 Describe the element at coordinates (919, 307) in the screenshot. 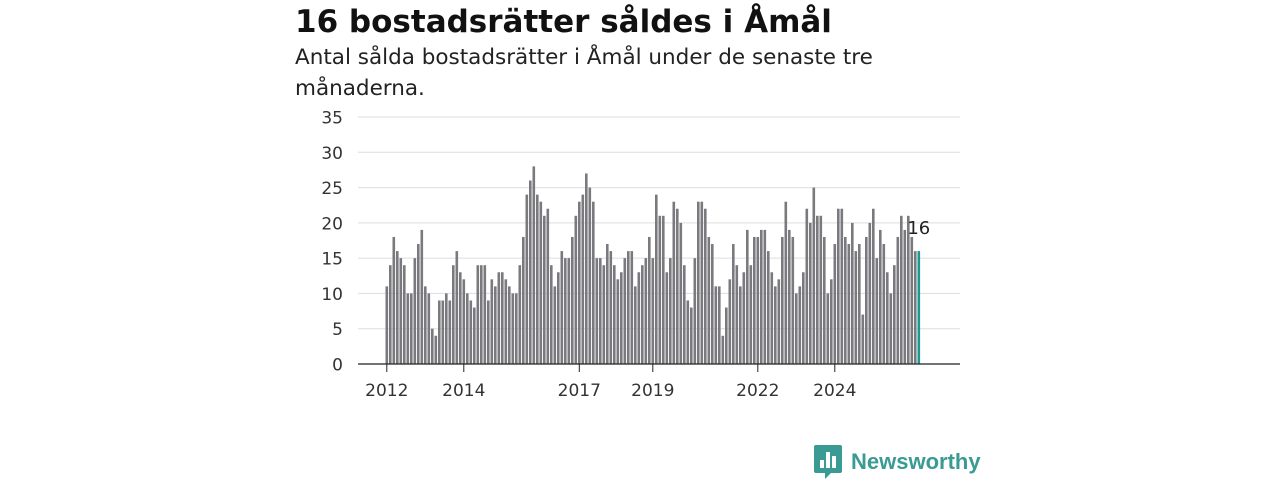

I see `highlighted-bar` at that location.